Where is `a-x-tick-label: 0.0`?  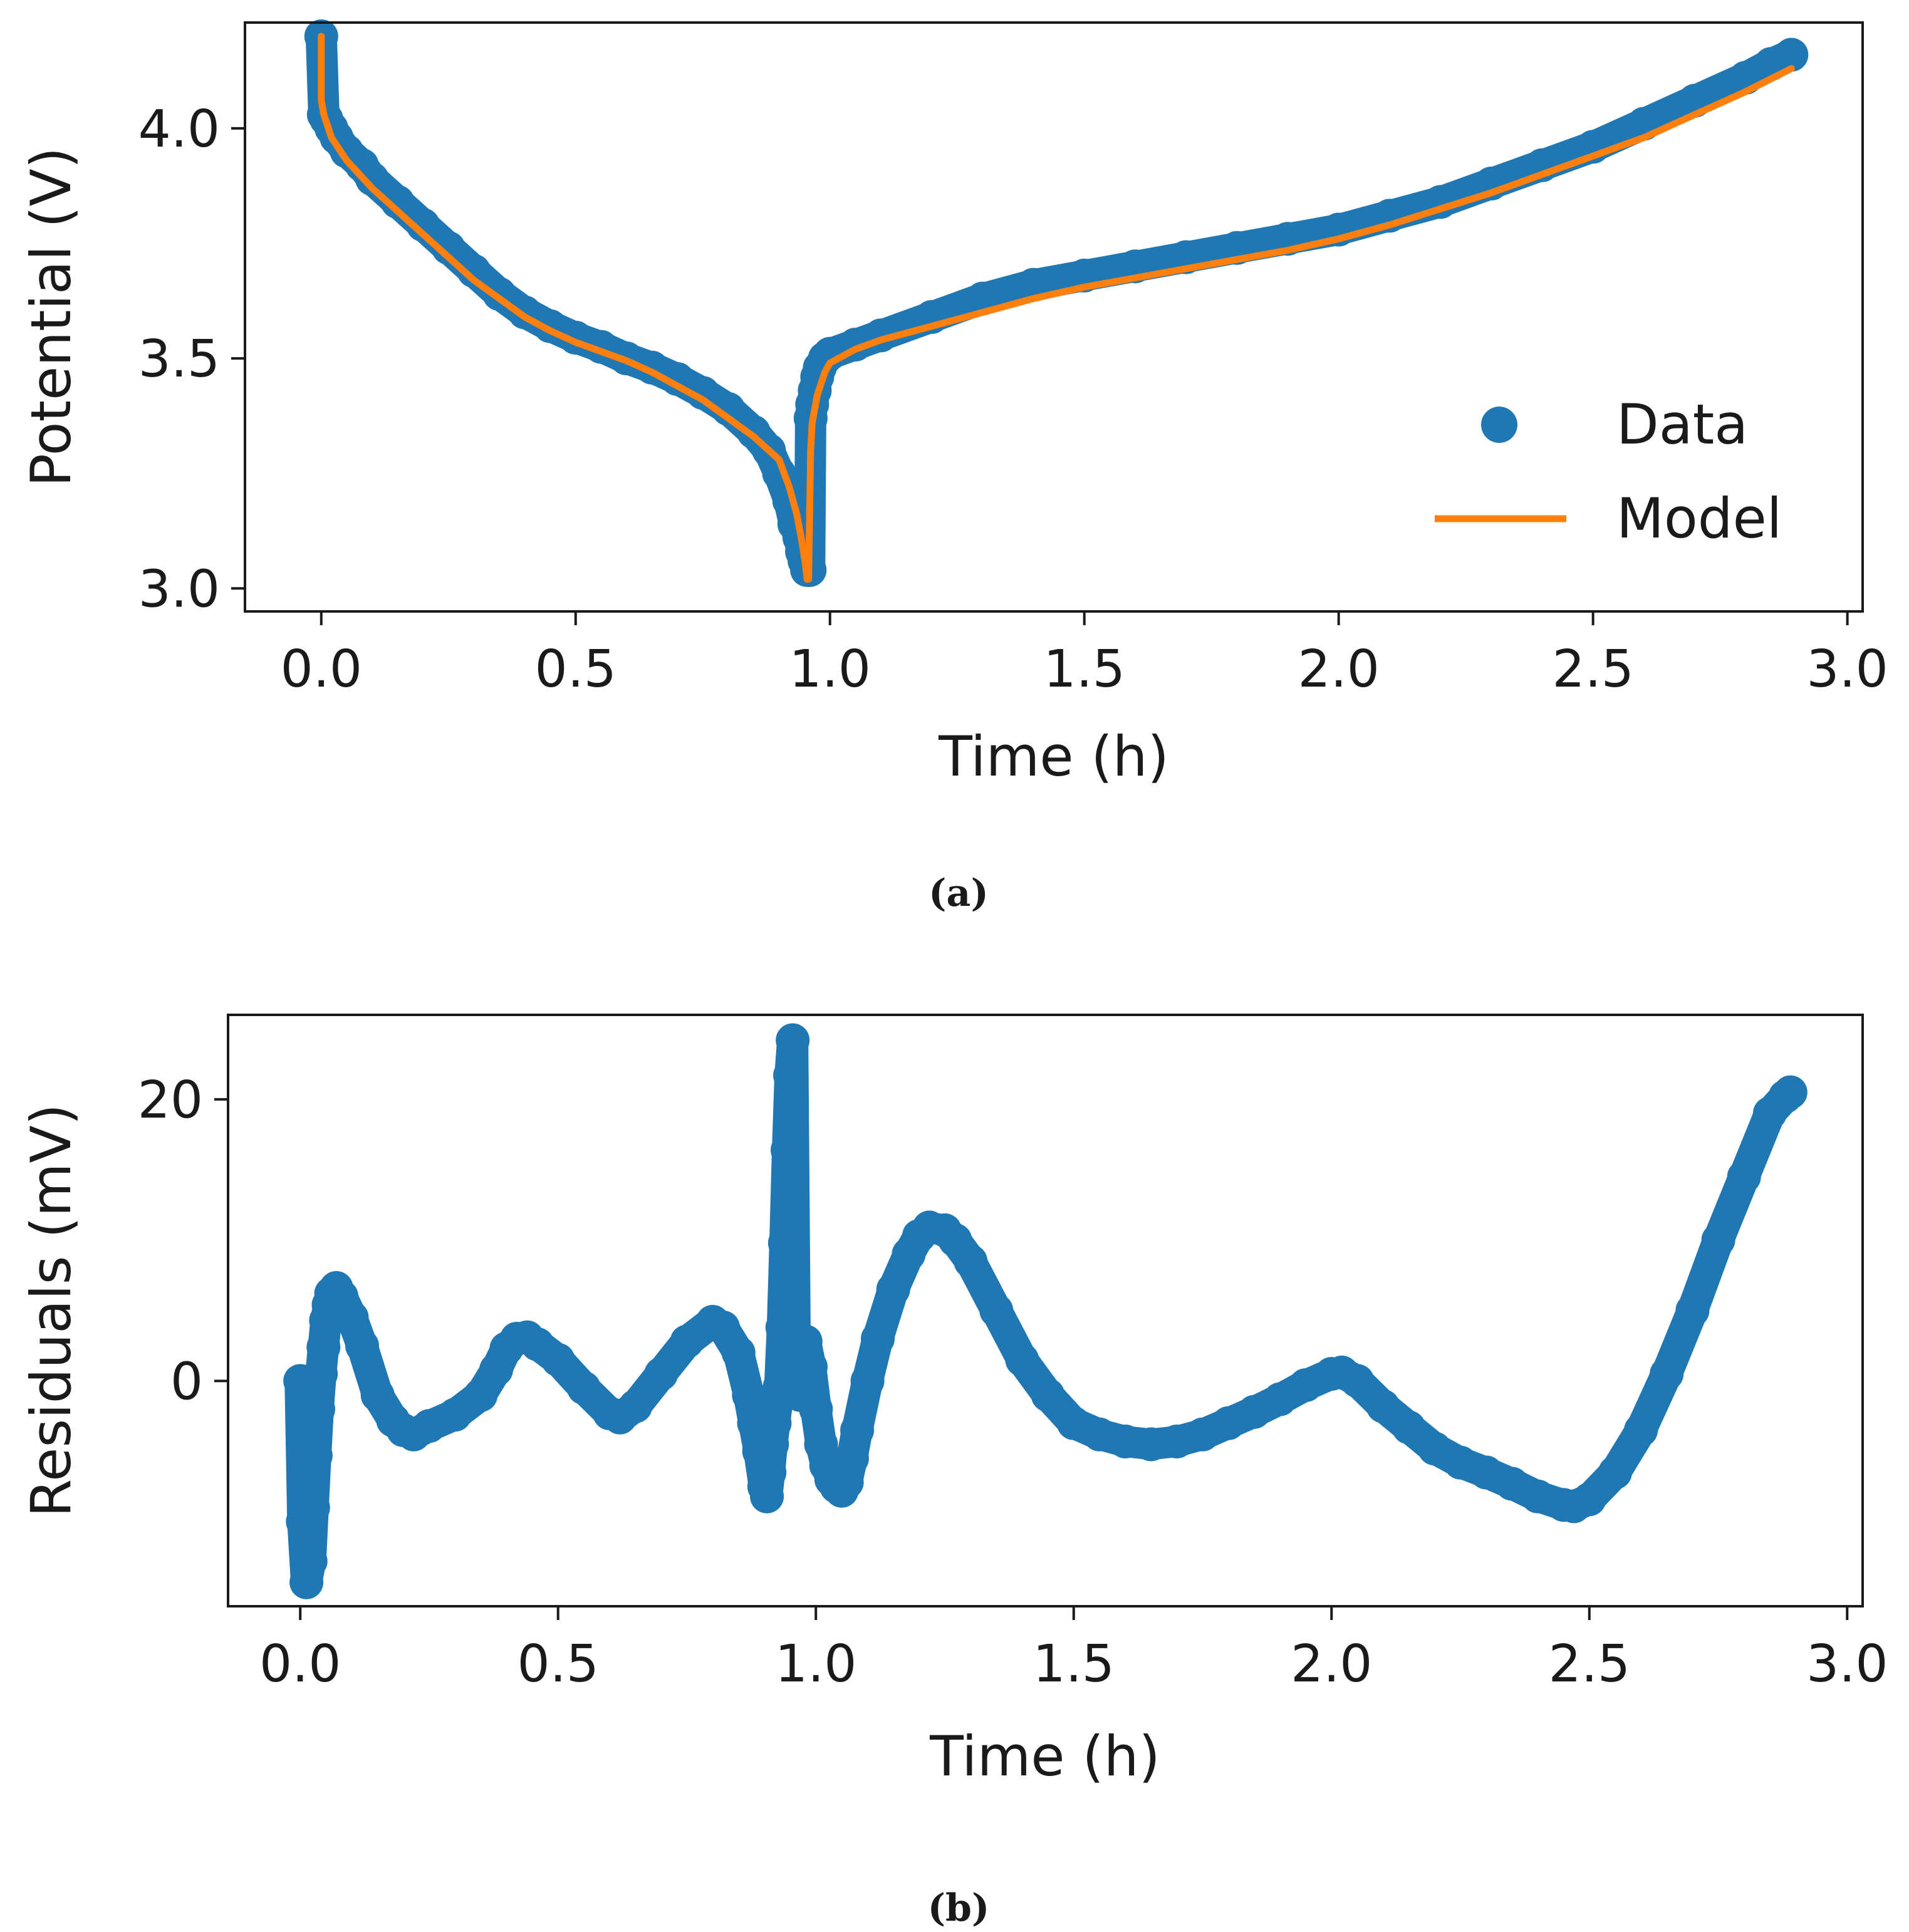
a-x-tick-label: 0.0 is located at coordinates (321, 669).